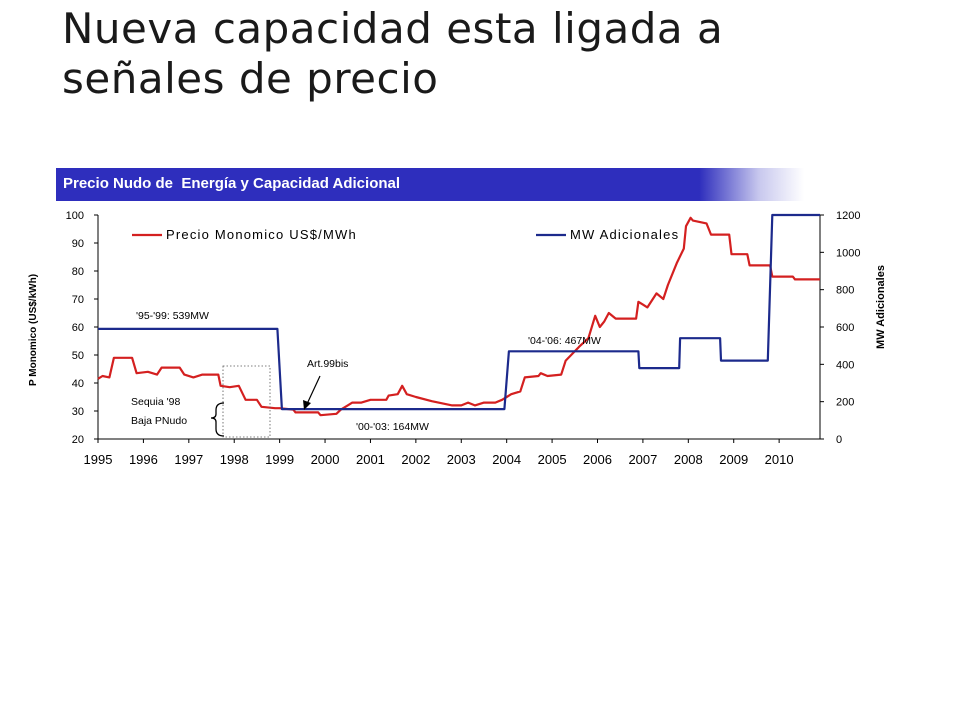  Describe the element at coordinates (78, 440) in the screenshot. I see `y-left-tick-label: 20` at that location.